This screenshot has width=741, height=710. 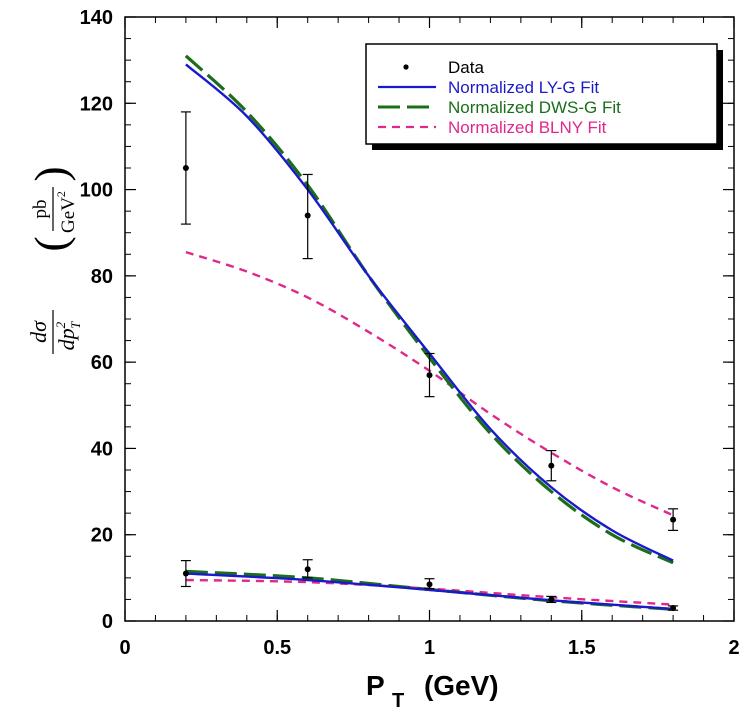 I want to click on x-tick-label: 0.5, so click(x=277, y=648).